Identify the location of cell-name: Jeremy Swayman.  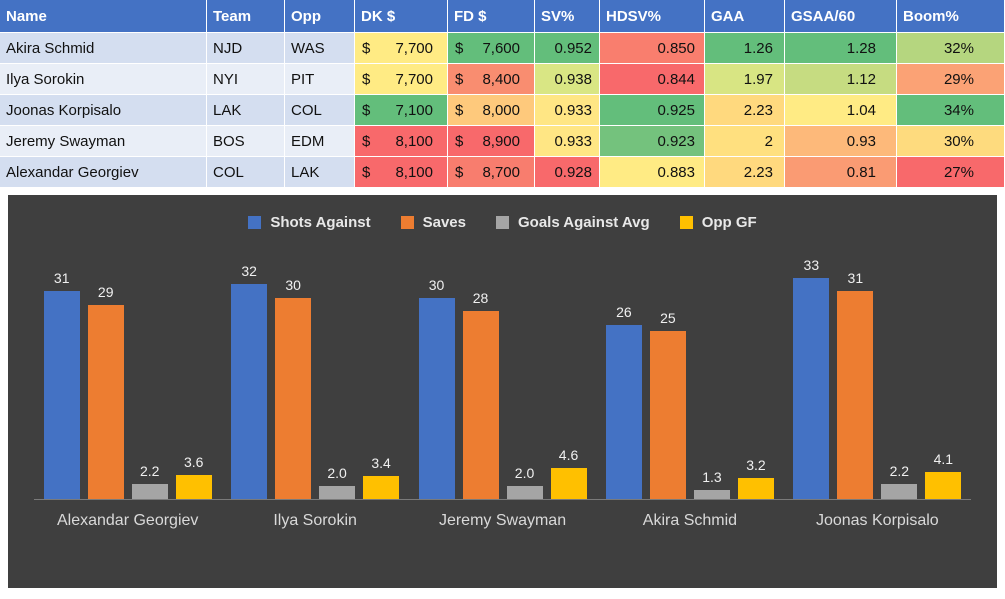
(103, 141).